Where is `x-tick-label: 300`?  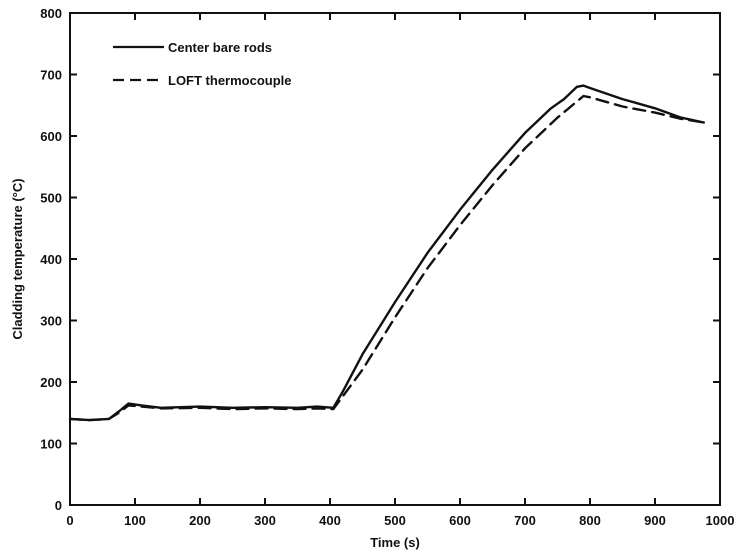 x-tick-label: 300 is located at coordinates (265, 520).